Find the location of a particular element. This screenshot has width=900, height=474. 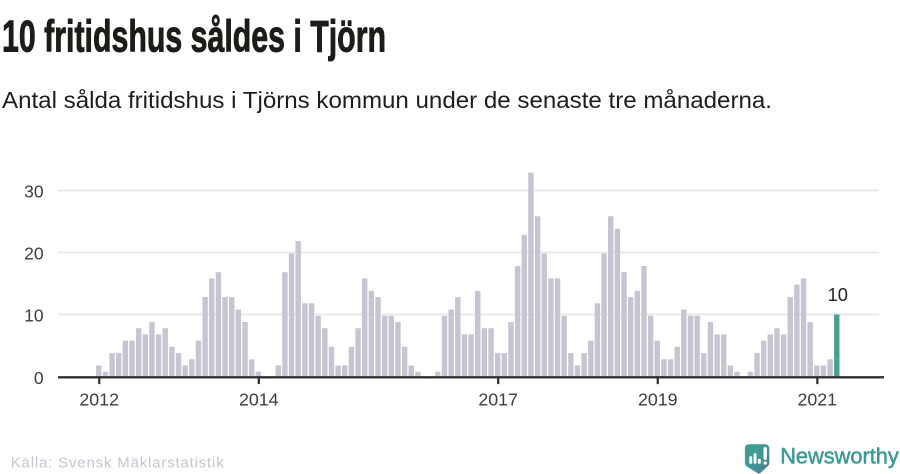

svg-text: 10 fritidshus såldes i Tjörn is located at coordinates (194, 37).